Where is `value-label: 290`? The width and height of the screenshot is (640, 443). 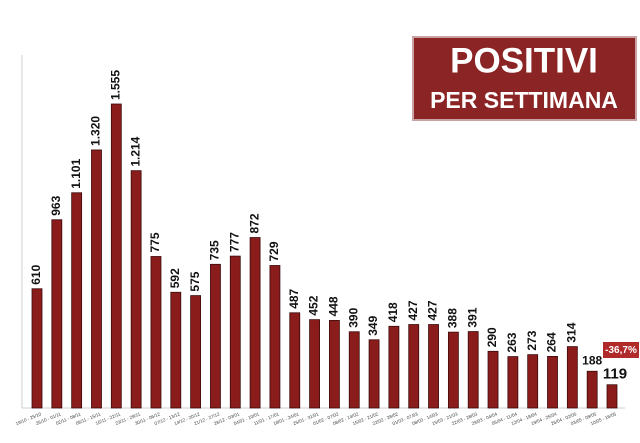
value-label: 290 is located at coordinates (492, 337).